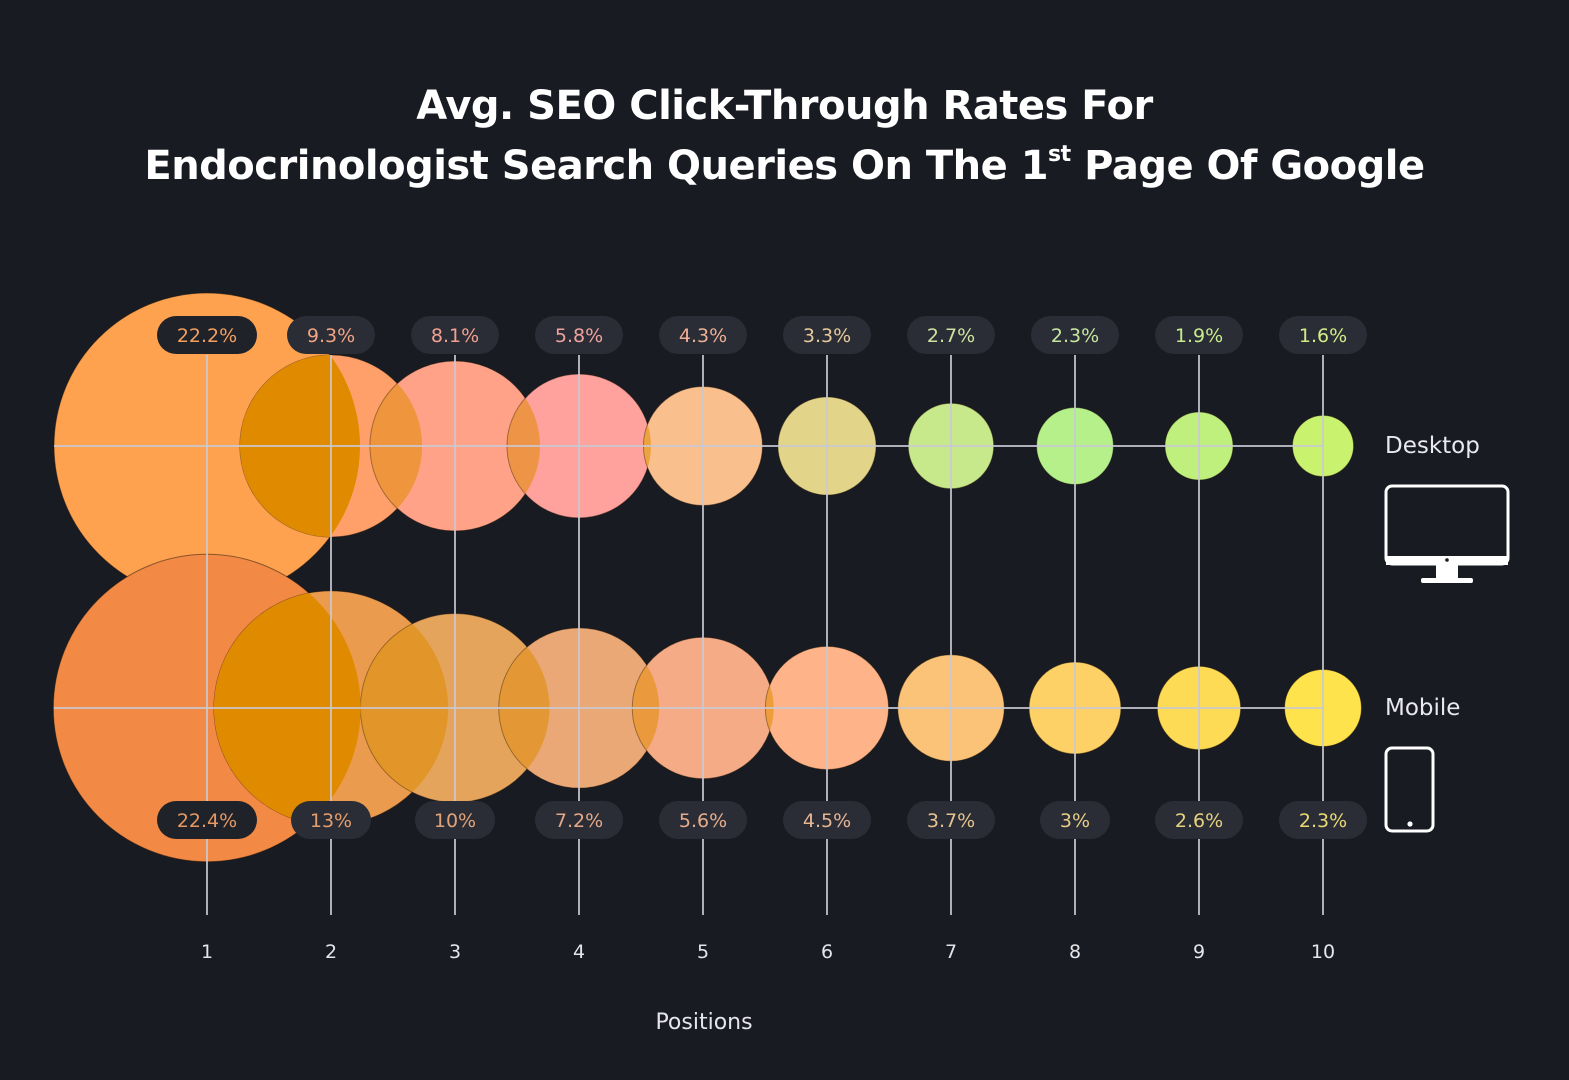  I want to click on value-label-desktop-1: 22.2%, so click(207, 335).